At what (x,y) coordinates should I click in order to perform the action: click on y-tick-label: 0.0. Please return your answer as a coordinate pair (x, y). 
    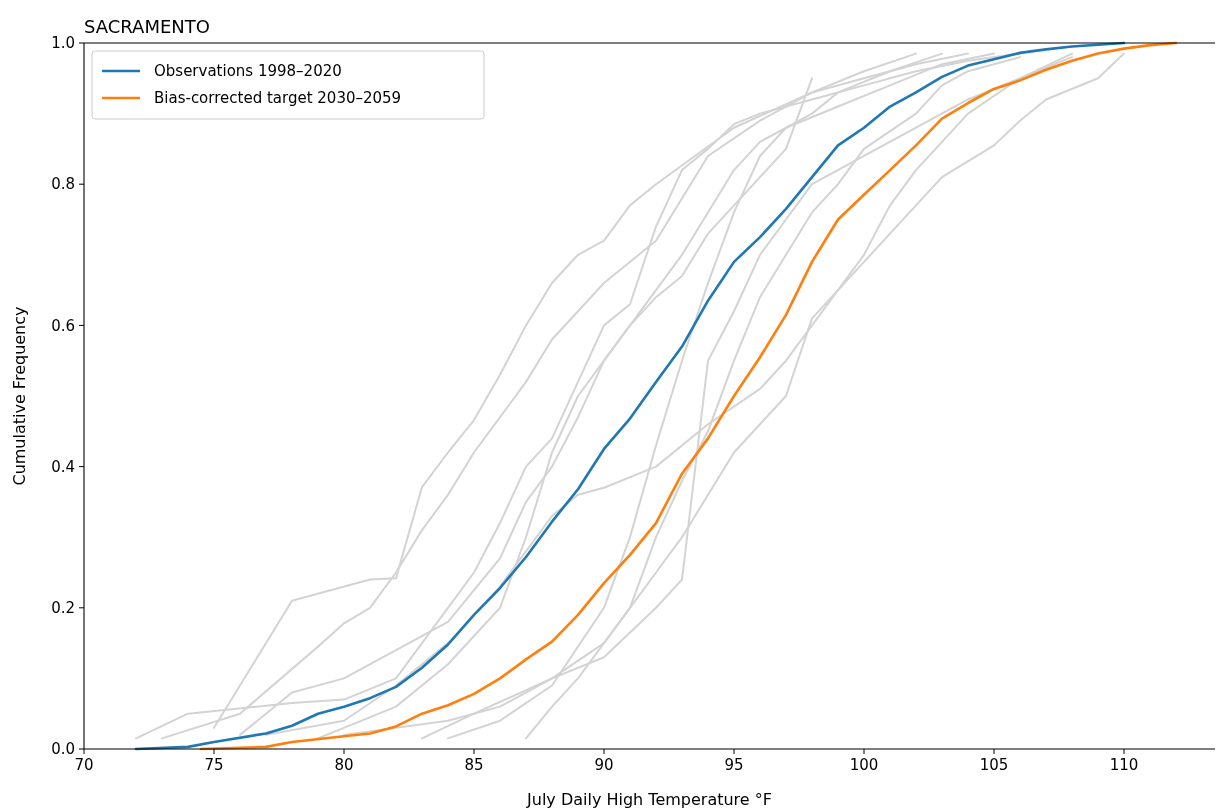
    Looking at the image, I should click on (63, 749).